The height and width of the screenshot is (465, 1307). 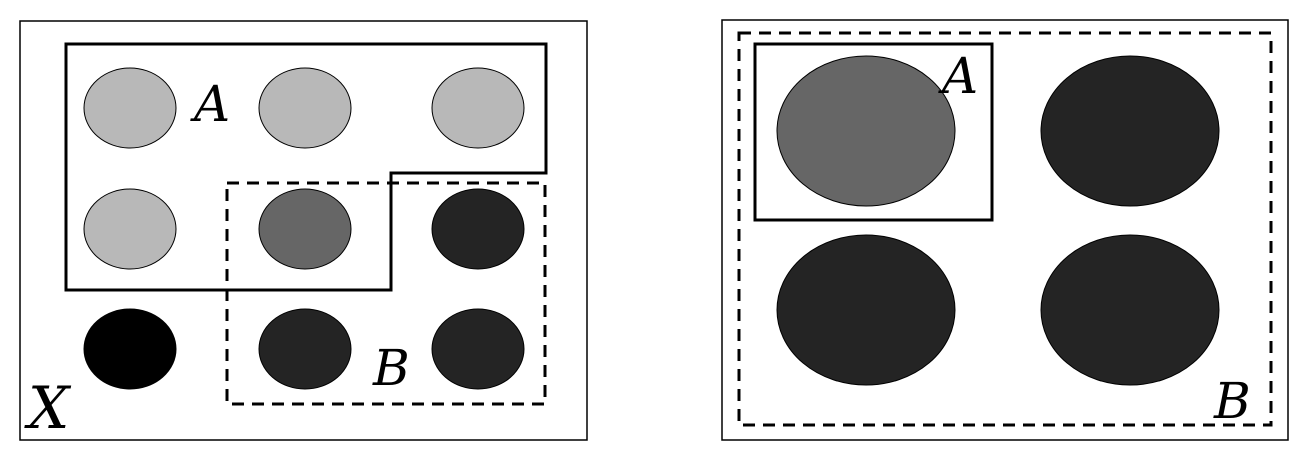 What do you see at coordinates (958, 76) in the screenshot?
I see `label-a-right: A` at bounding box center [958, 76].